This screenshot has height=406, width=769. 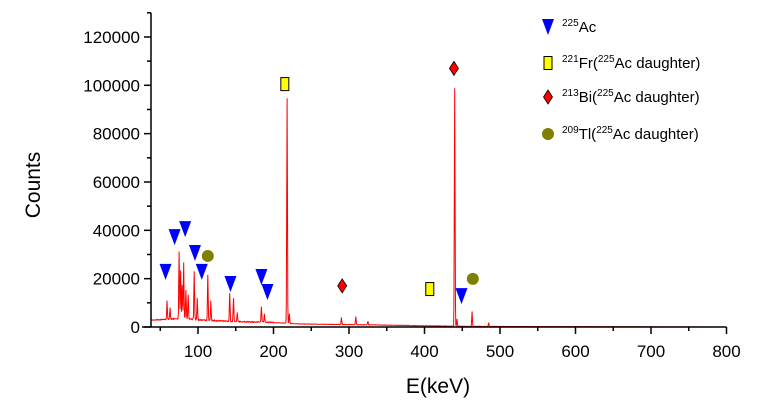 I want to click on legend-label: 225Ac, so click(x=579, y=27).